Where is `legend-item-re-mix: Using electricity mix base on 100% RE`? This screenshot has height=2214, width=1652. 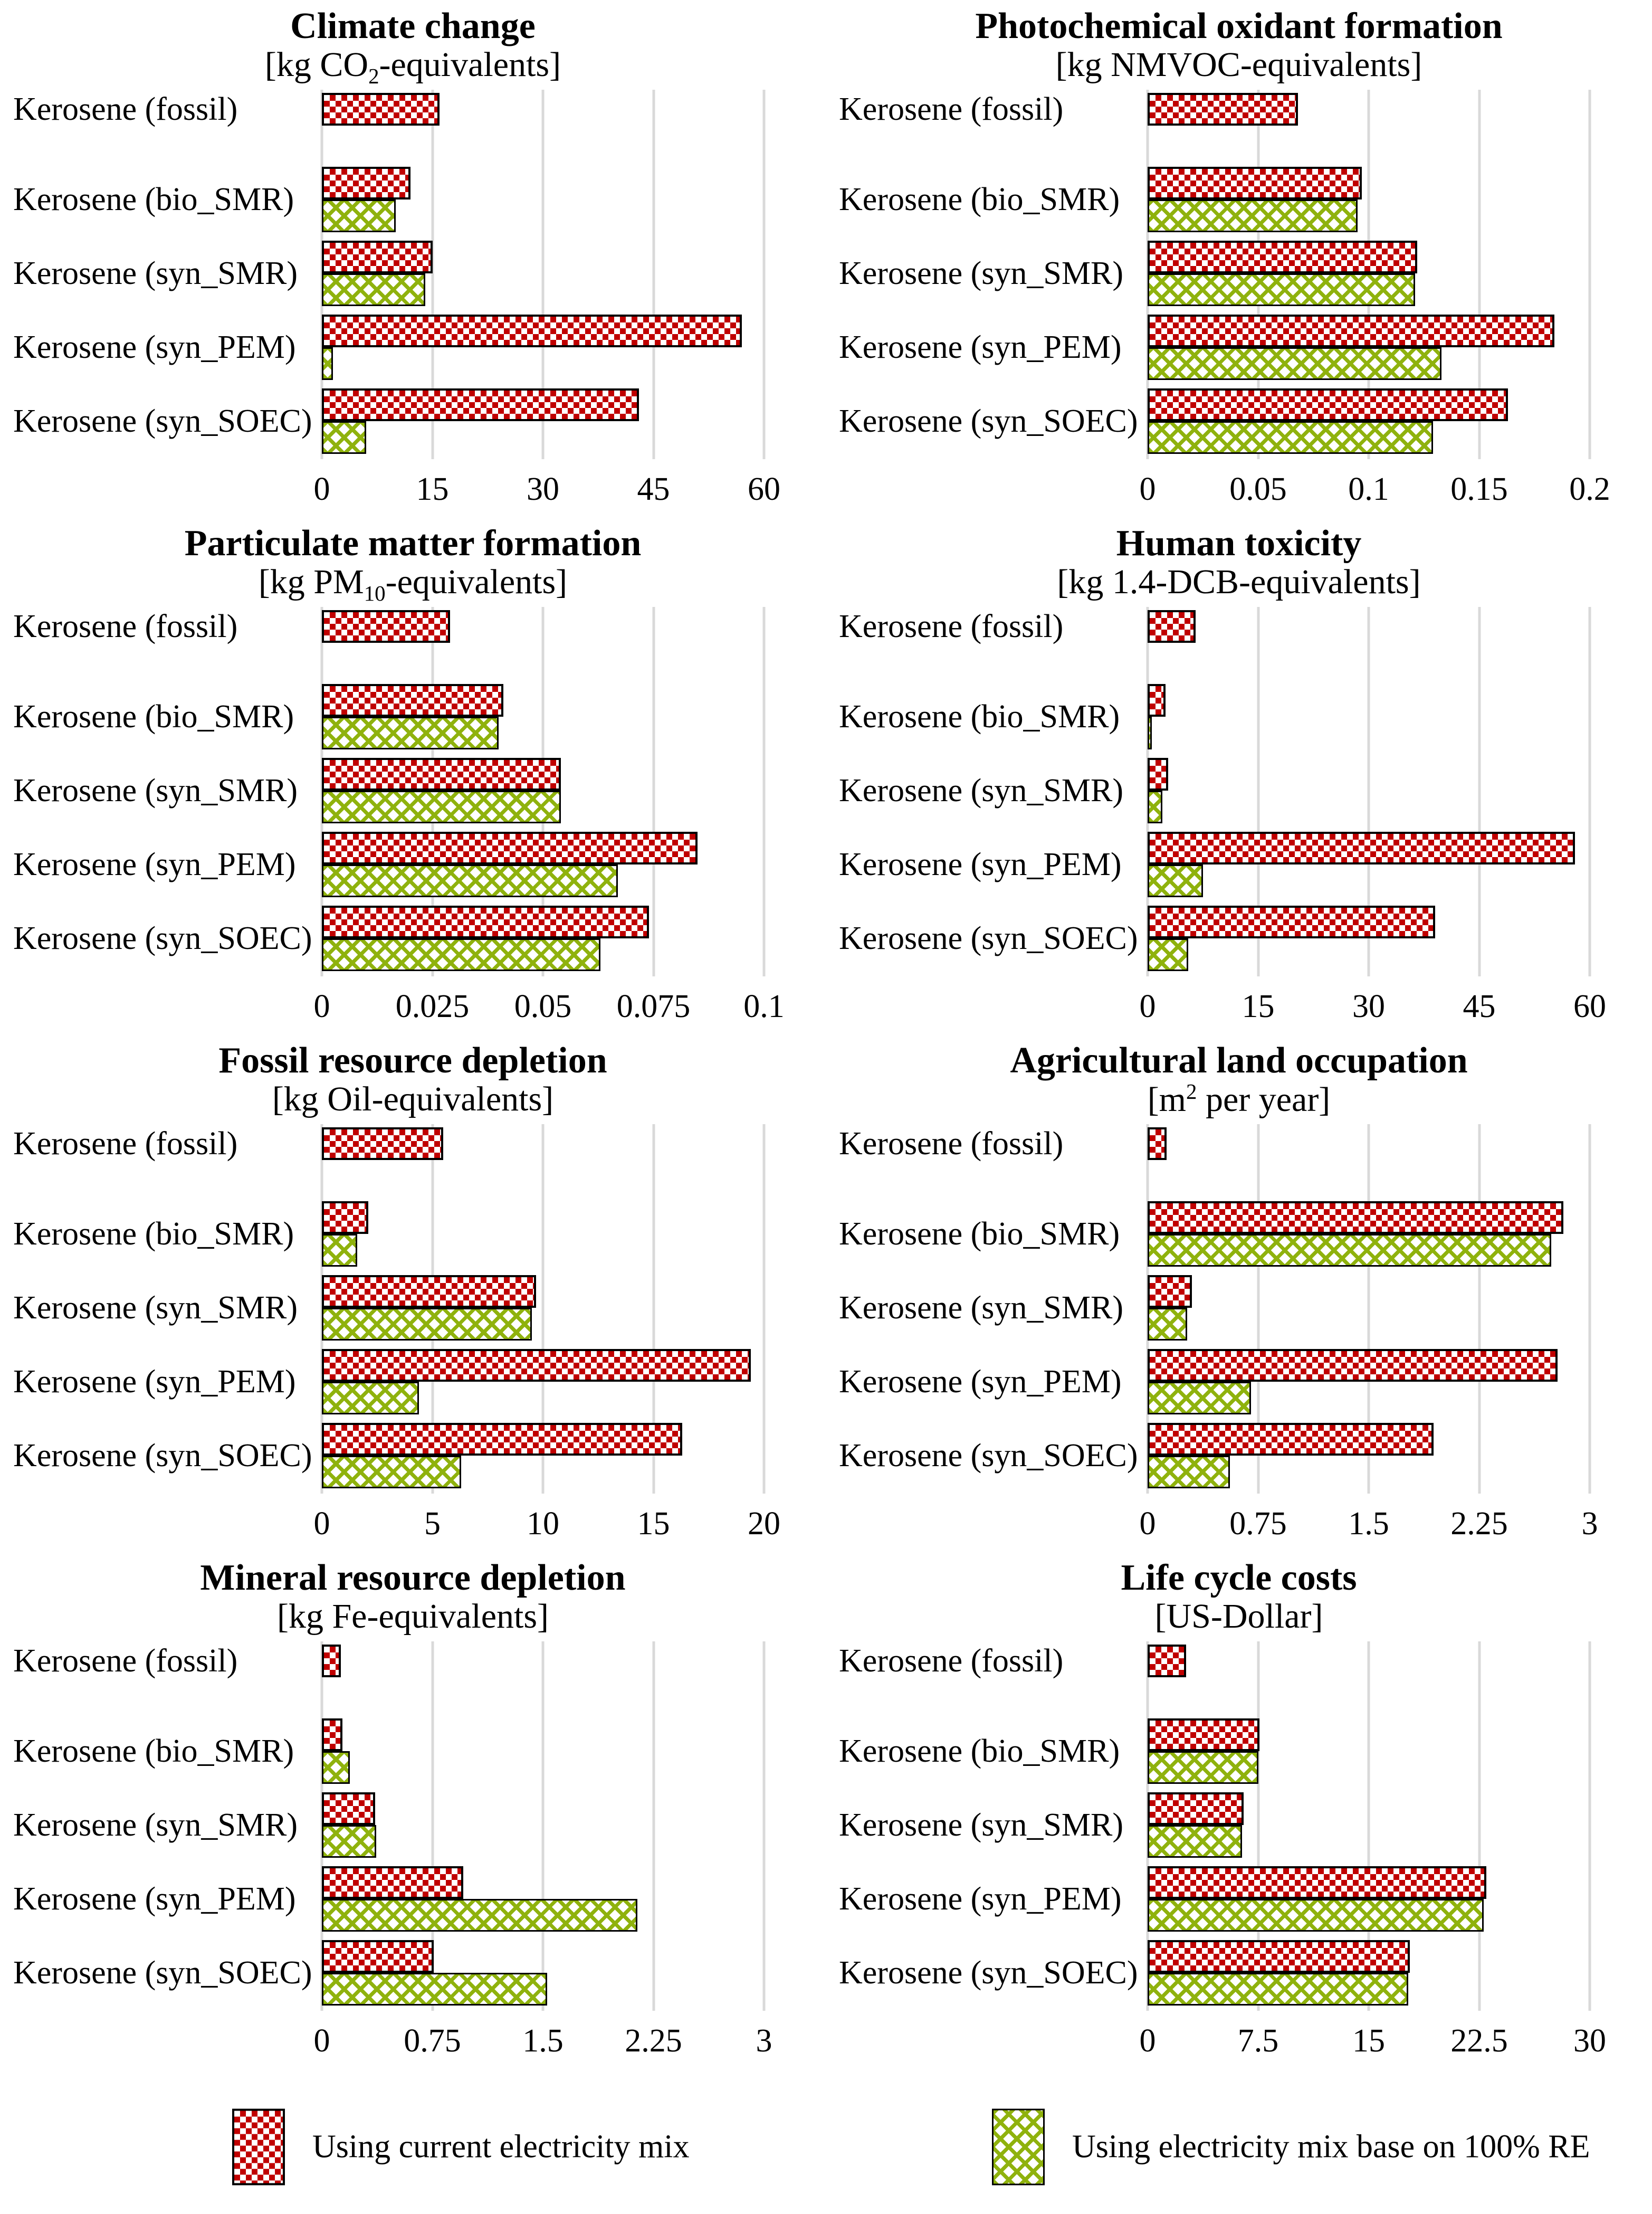 legend-item-re-mix: Using electricity mix base on 100% RE is located at coordinates (1291, 2146).